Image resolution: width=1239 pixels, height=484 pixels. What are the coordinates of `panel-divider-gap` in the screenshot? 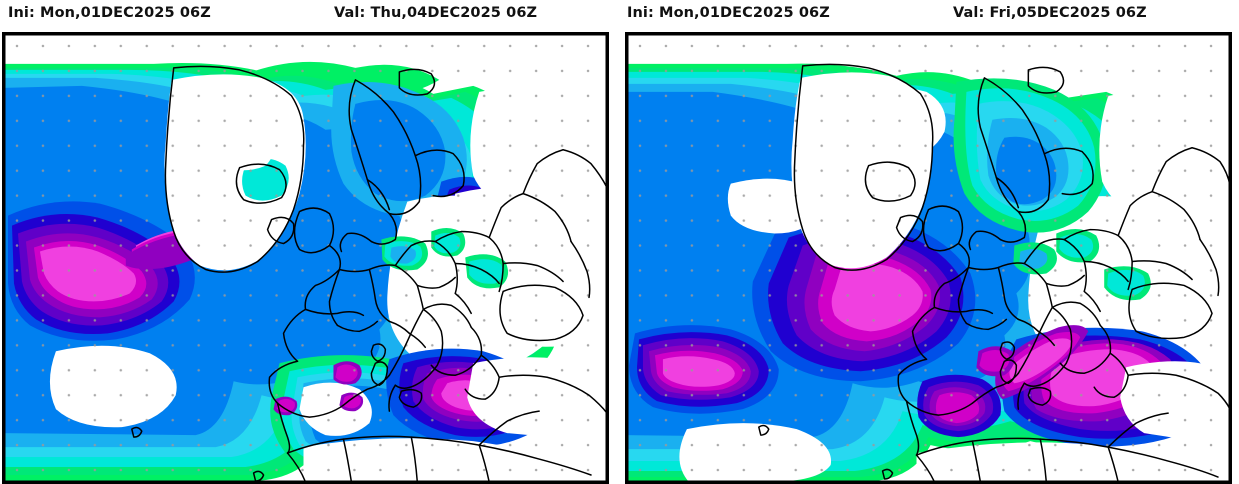 It's located at (617, 258).